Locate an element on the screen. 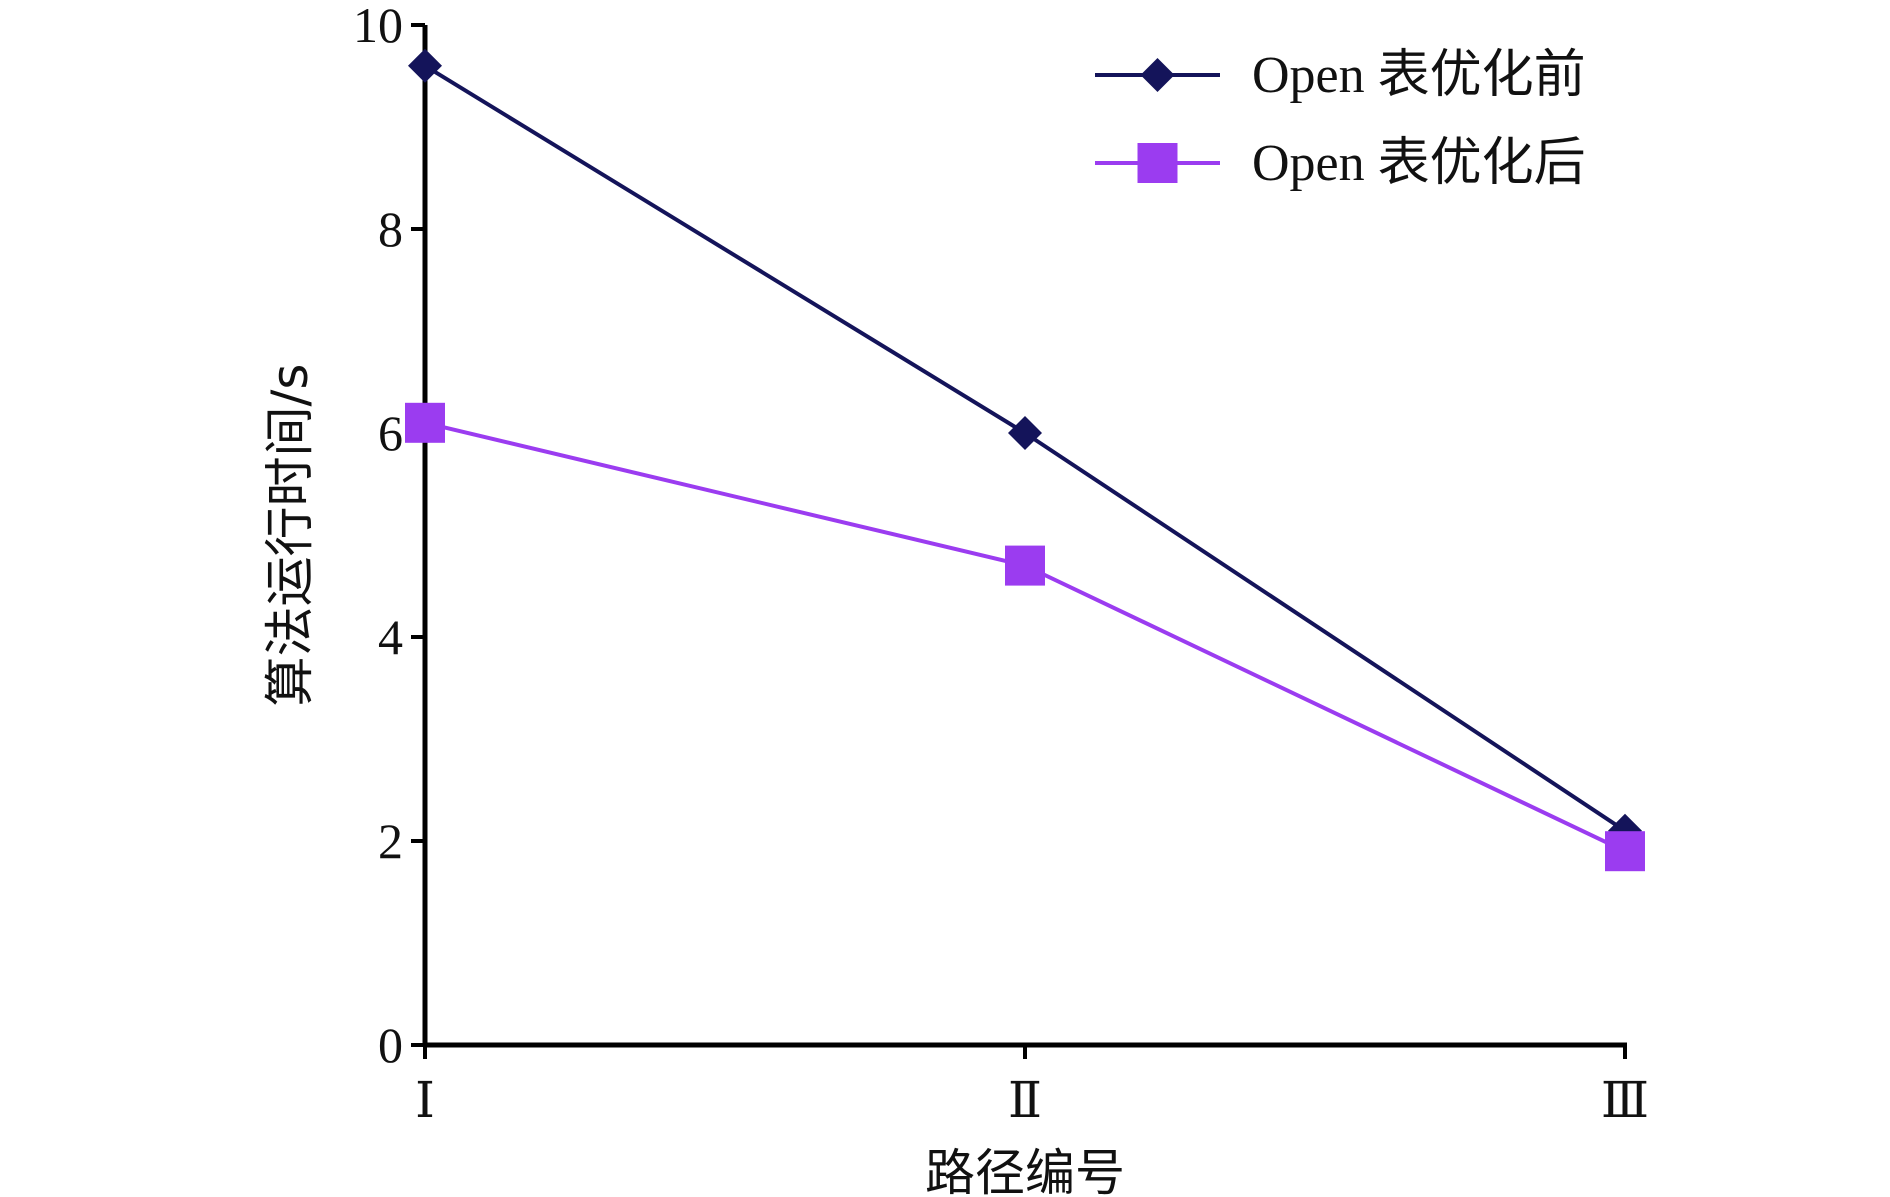 This screenshot has width=1890, height=1197. x-tick-label-2: Ⅲ is located at coordinates (1625, 1100).